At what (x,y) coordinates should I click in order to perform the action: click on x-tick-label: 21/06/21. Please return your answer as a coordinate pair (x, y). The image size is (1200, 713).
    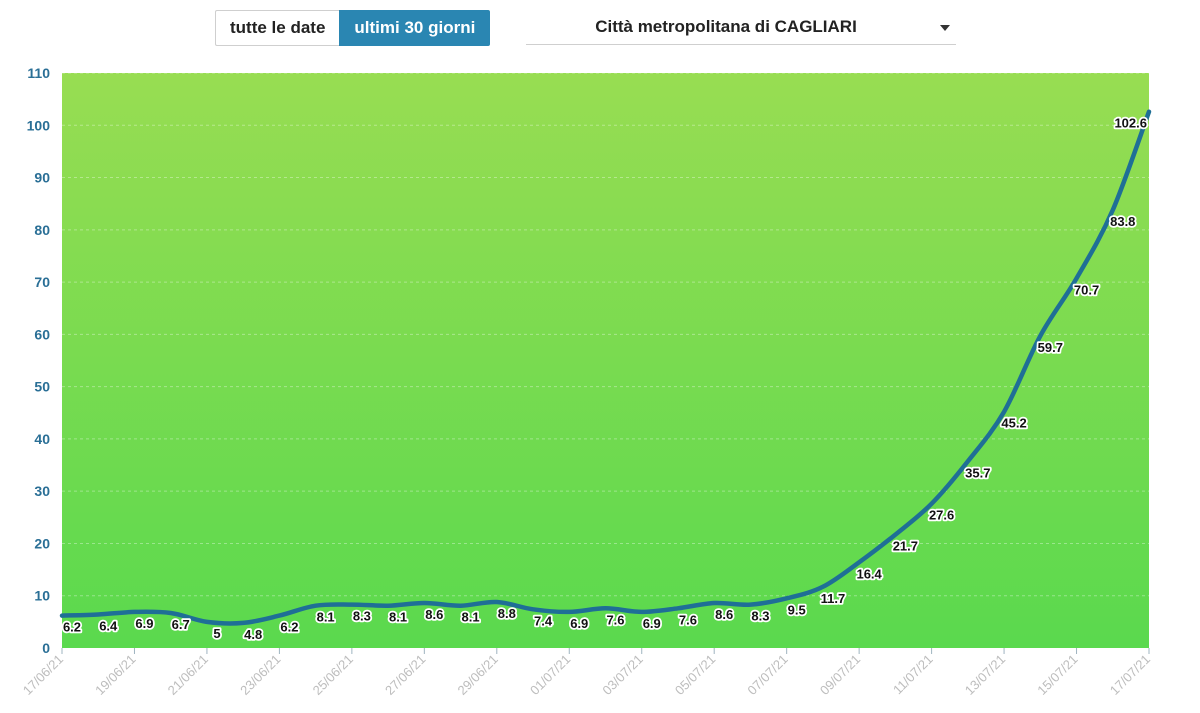
    Looking at the image, I should click on (188, 675).